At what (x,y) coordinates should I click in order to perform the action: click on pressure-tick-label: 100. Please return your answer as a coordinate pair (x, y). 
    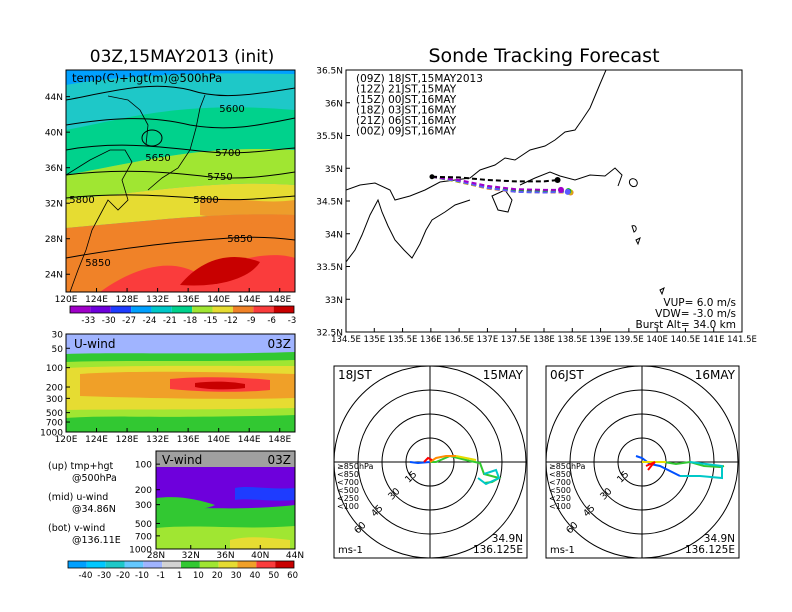
    Looking at the image, I should click on (143, 466).